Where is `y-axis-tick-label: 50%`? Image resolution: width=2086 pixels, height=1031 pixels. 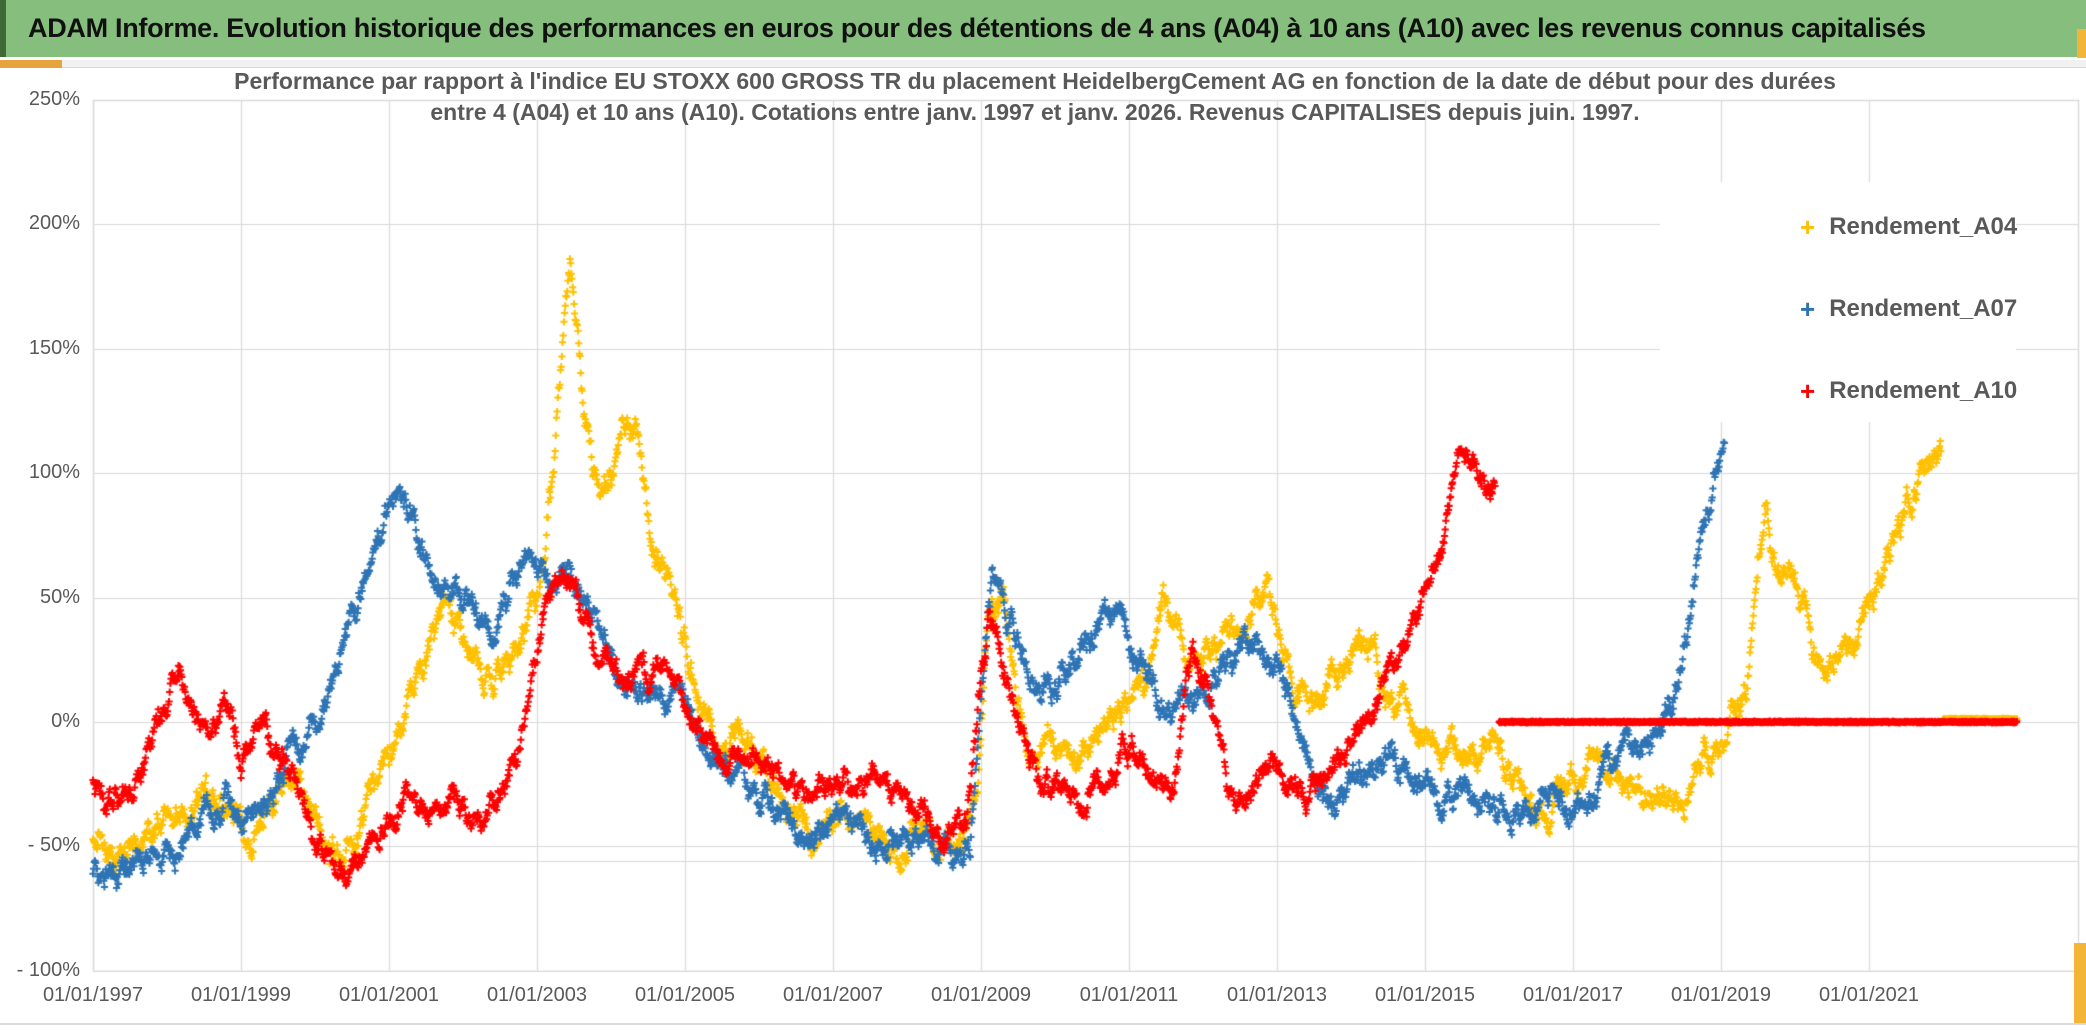
y-axis-tick-label: 50% is located at coordinates (59, 596).